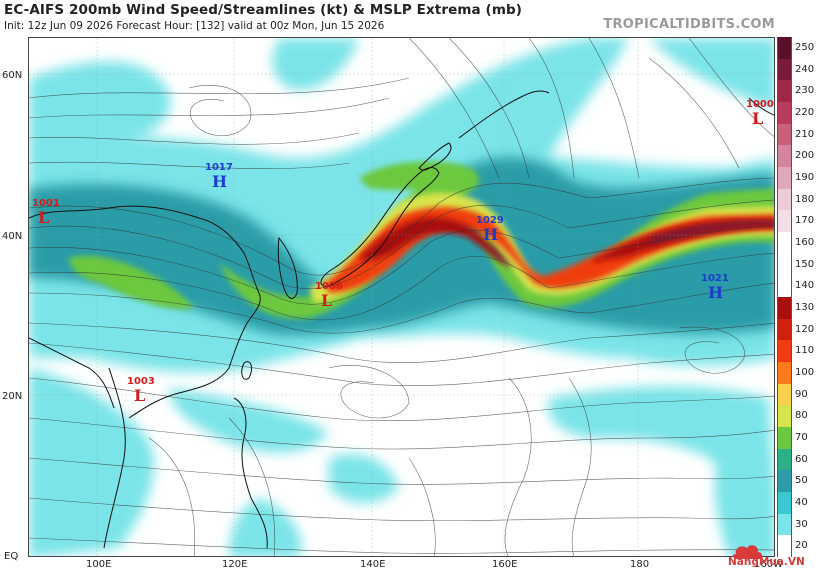  Describe the element at coordinates (801, 459) in the screenshot. I see `colorbar-label: 60` at that location.